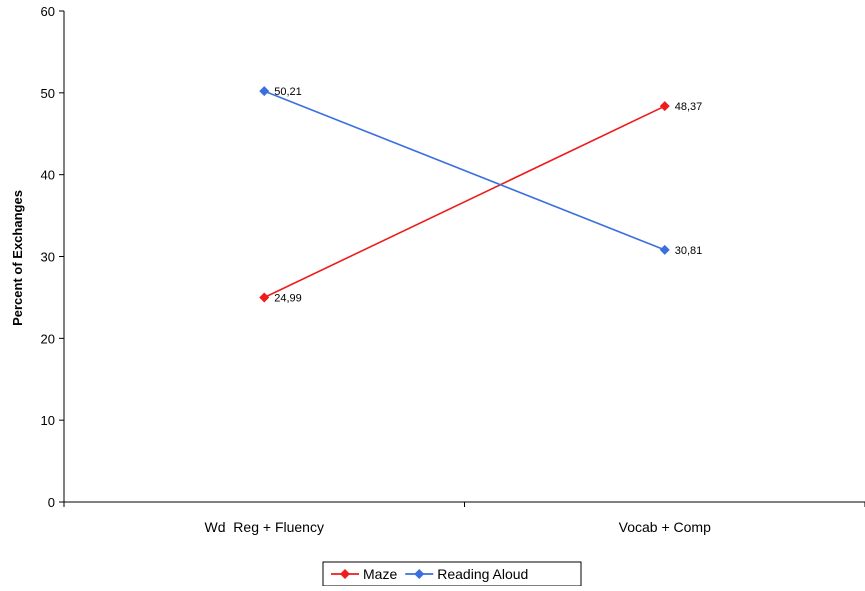 This screenshot has height=591, width=865. I want to click on y-tick-label: 30, so click(48, 257).